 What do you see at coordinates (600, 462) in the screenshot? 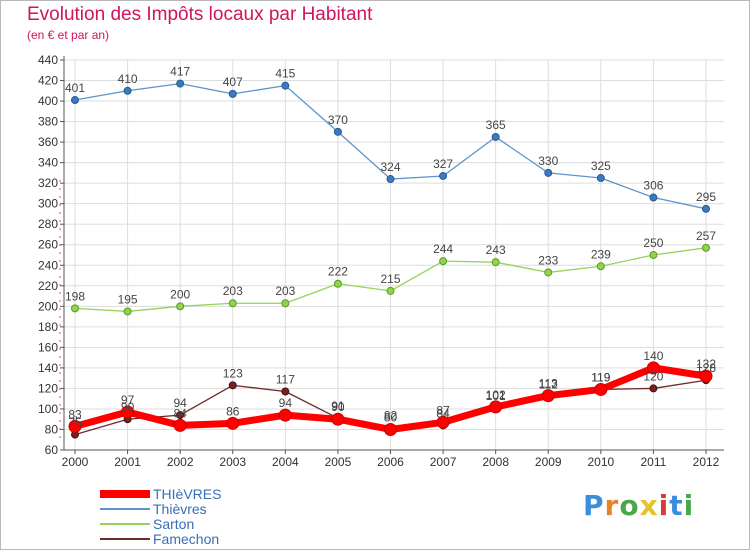
I see `x-tick-label: 2010` at bounding box center [600, 462].